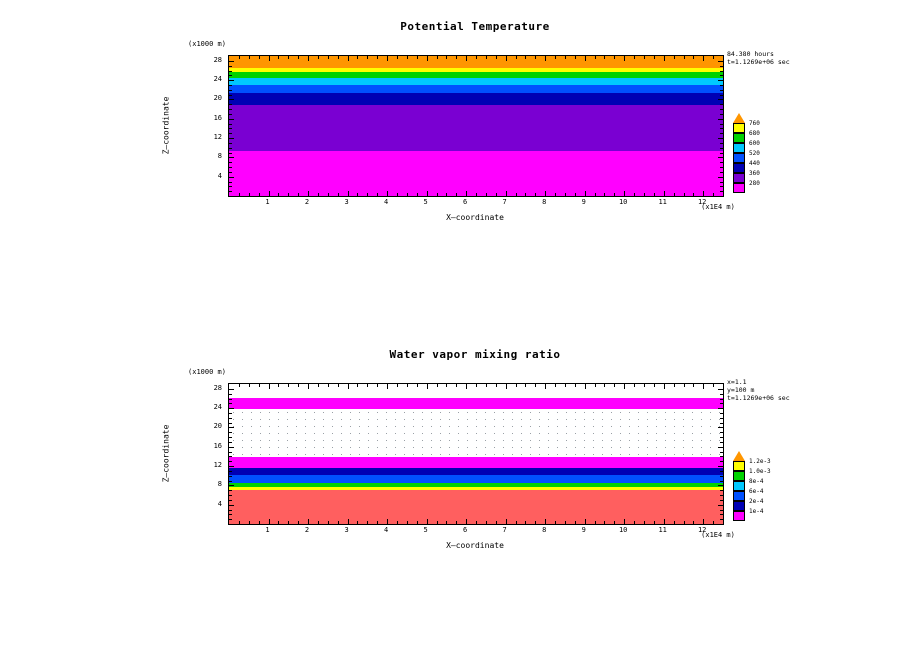 The image size is (904, 654). I want to click on colorbar-label: 760, so click(754, 123).